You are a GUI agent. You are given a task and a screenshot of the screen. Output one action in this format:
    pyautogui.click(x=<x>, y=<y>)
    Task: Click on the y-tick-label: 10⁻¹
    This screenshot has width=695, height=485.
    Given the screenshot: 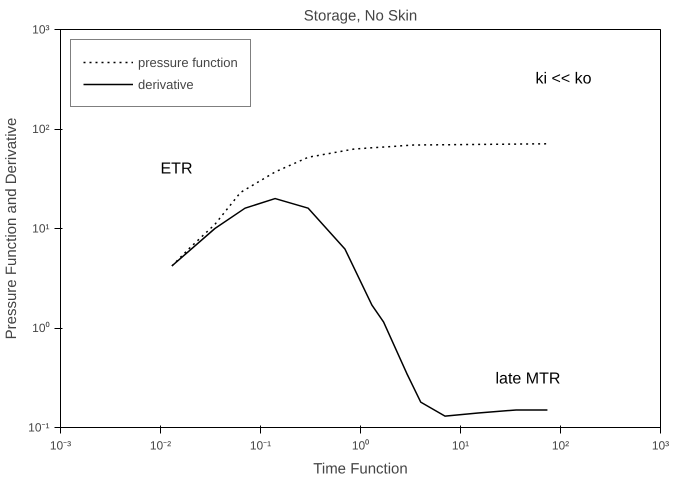 What is the action you would take?
    pyautogui.click(x=39, y=427)
    